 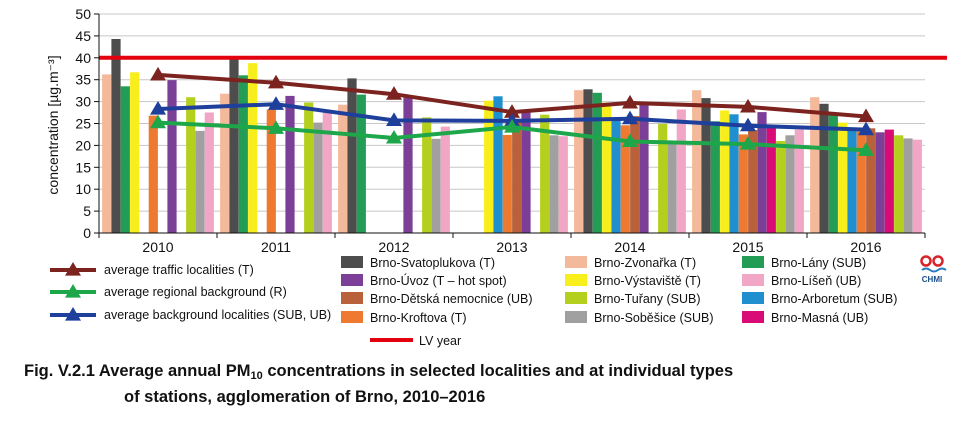 What do you see at coordinates (87, 211) in the screenshot?
I see `y-tick-label: 5` at bounding box center [87, 211].